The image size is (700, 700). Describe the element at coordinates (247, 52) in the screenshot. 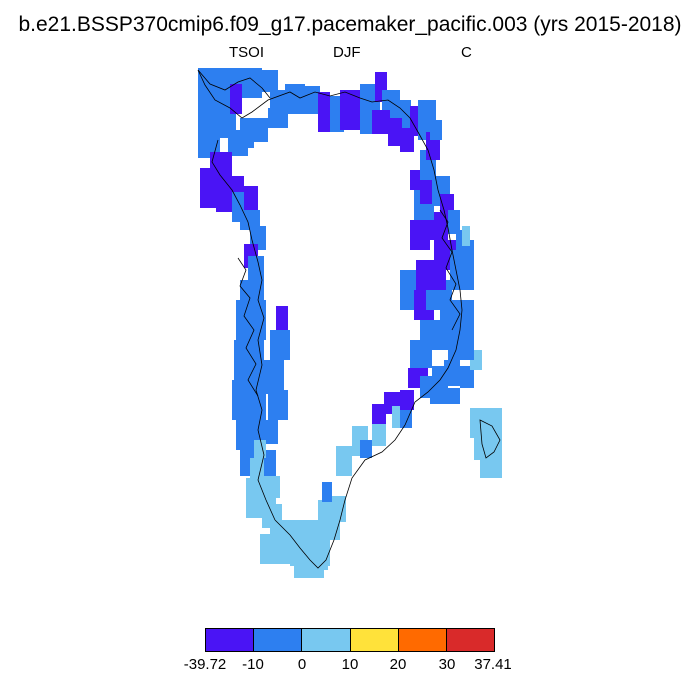

I see `variable-label: TSOI` at that location.